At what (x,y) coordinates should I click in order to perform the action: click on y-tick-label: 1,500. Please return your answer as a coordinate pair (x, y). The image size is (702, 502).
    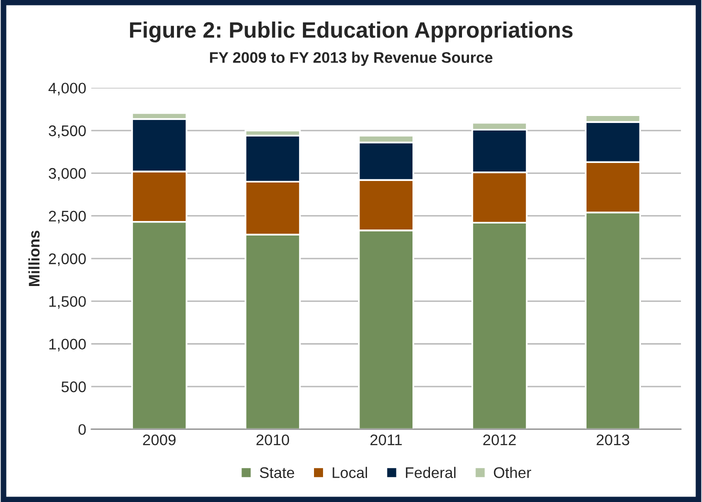
    Looking at the image, I should click on (67, 302).